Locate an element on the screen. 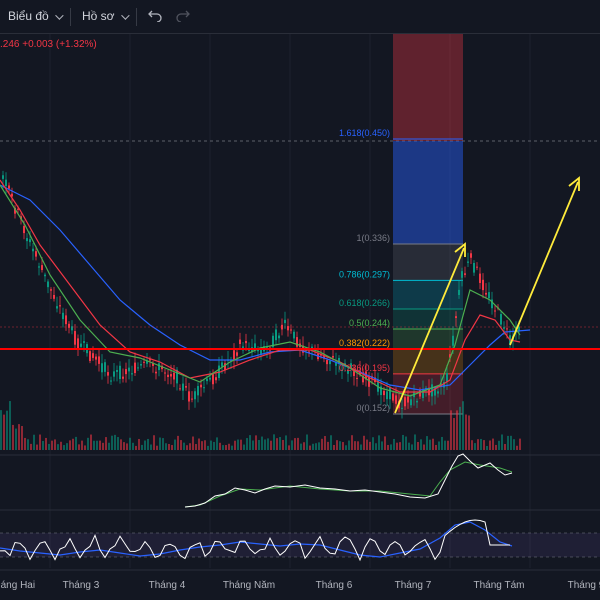  projection-arrow-2-head is located at coordinates (574, 183).